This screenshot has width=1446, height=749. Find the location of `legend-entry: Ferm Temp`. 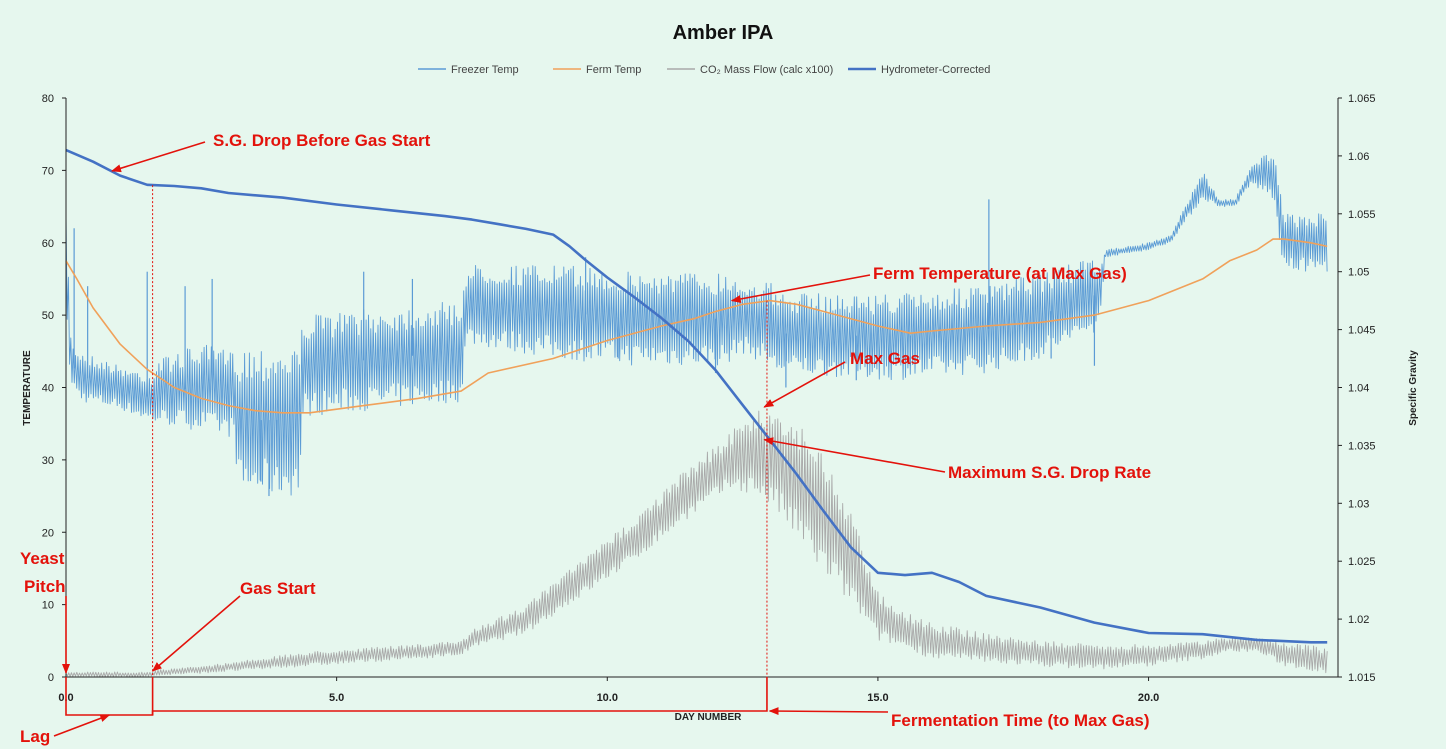

legend-entry: Ferm Temp is located at coordinates (613, 70).